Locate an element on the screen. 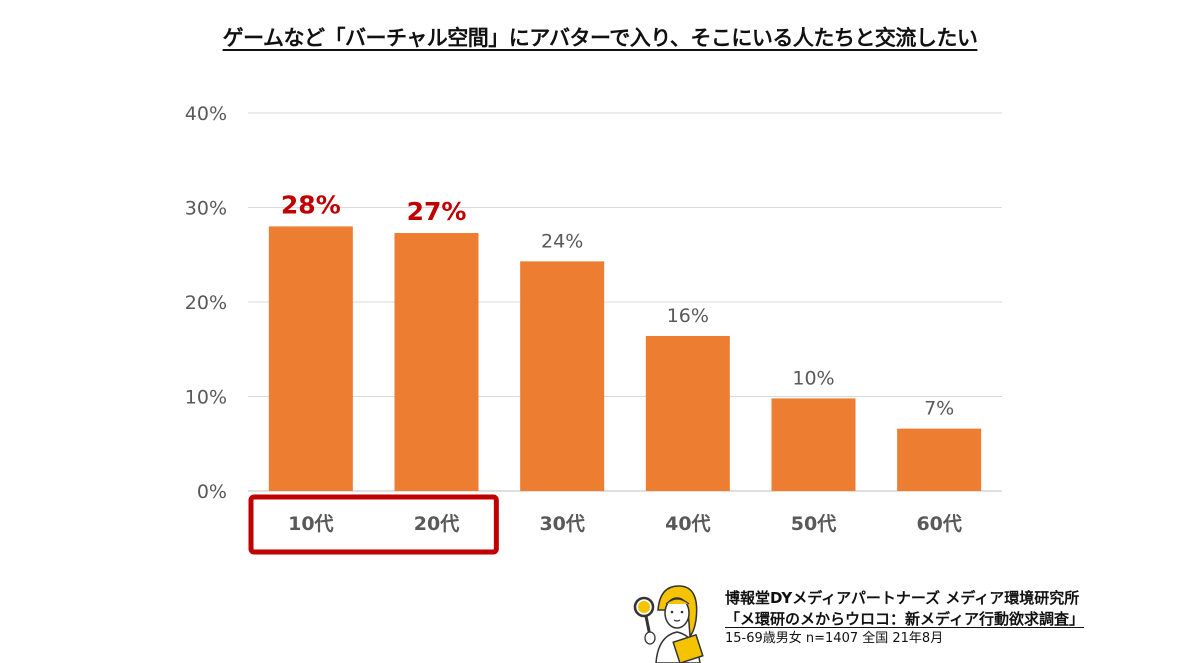 The height and width of the screenshot is (663, 1200). x-tick-label: 60代 is located at coordinates (938, 524).